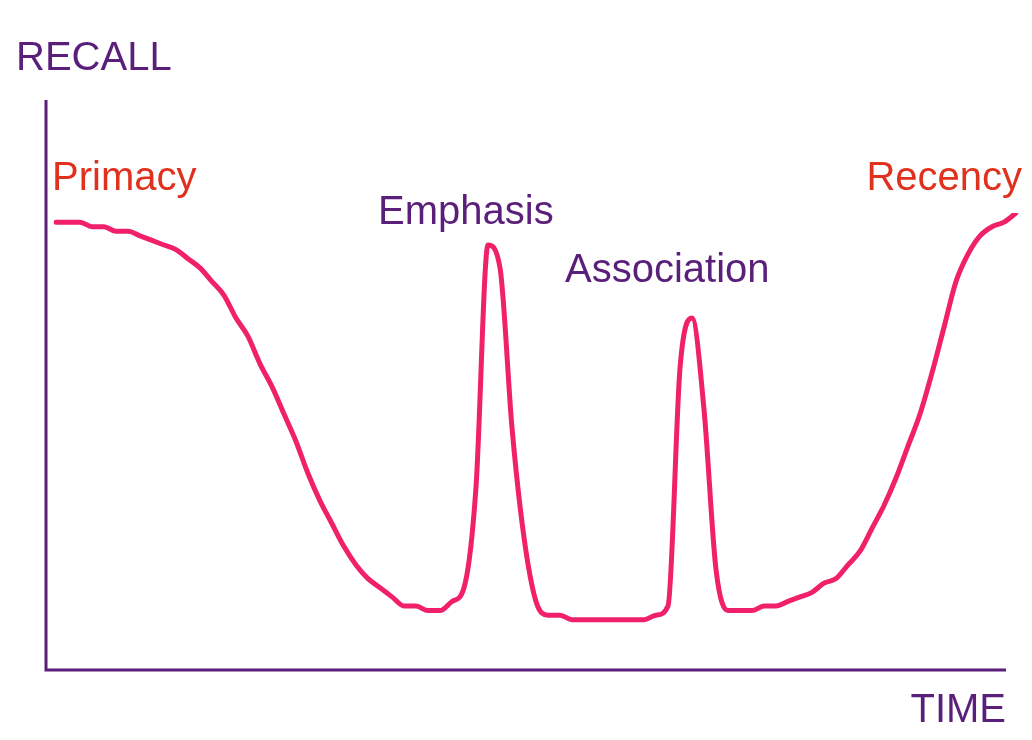 The width and height of the screenshot is (1032, 740). I want to click on x-axis-title: TIME, so click(958, 708).